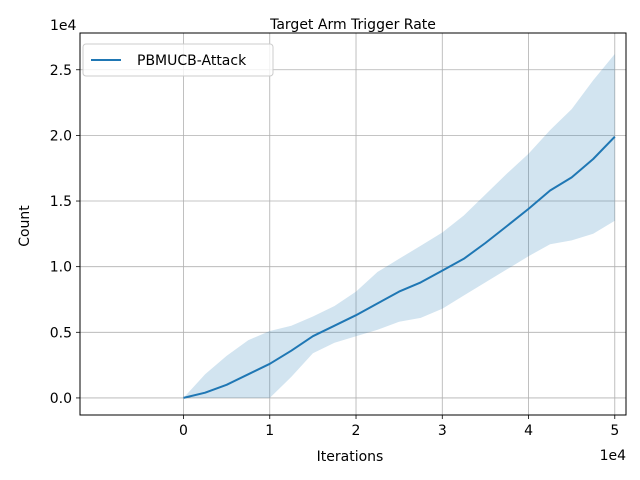 The height and width of the screenshot is (480, 640). Describe the element at coordinates (61, 202) in the screenshot. I see `y-tick-label: 1.5` at that location.